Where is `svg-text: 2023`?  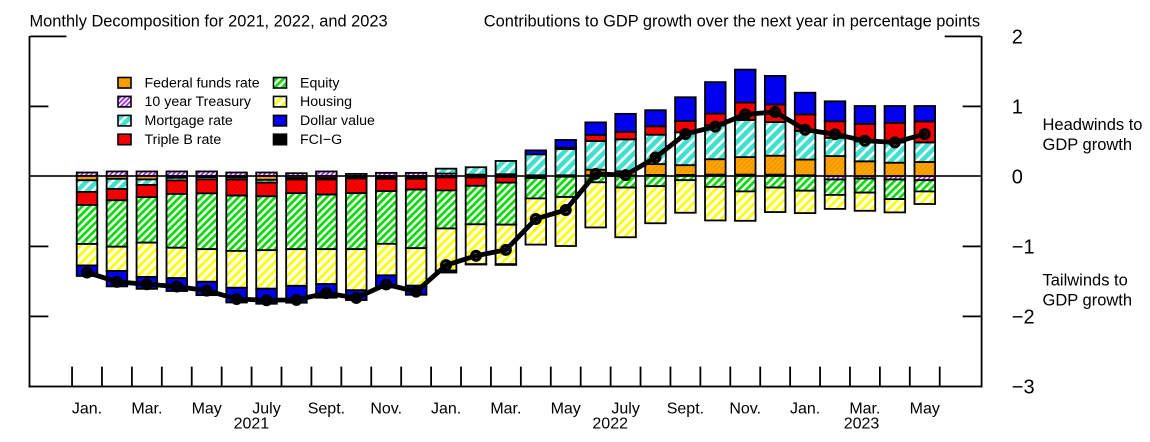
svg-text: 2023 is located at coordinates (862, 424).